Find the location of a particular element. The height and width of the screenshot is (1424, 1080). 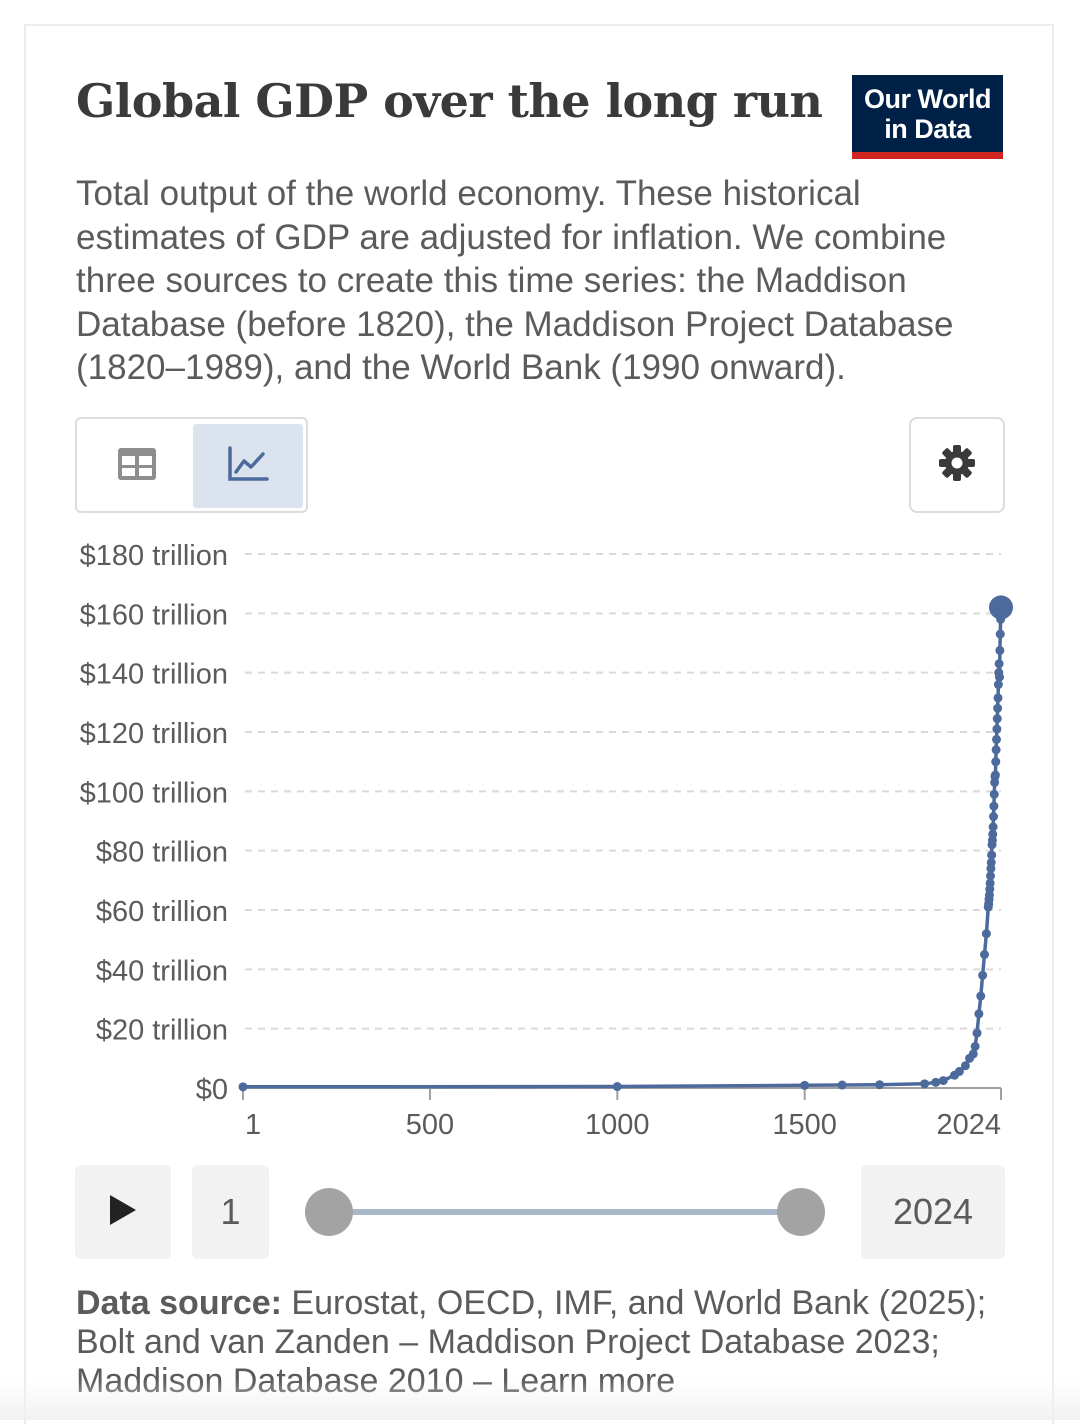

y-tick-label: $100 trillion is located at coordinates (154, 793).